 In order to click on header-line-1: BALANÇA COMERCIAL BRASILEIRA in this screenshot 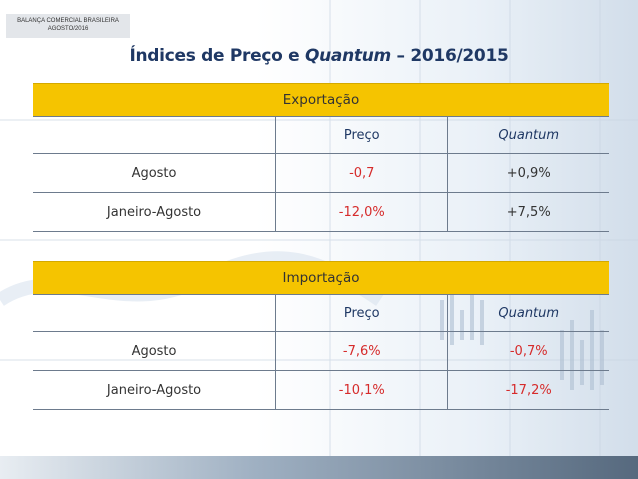, I will do `click(68, 21)`.